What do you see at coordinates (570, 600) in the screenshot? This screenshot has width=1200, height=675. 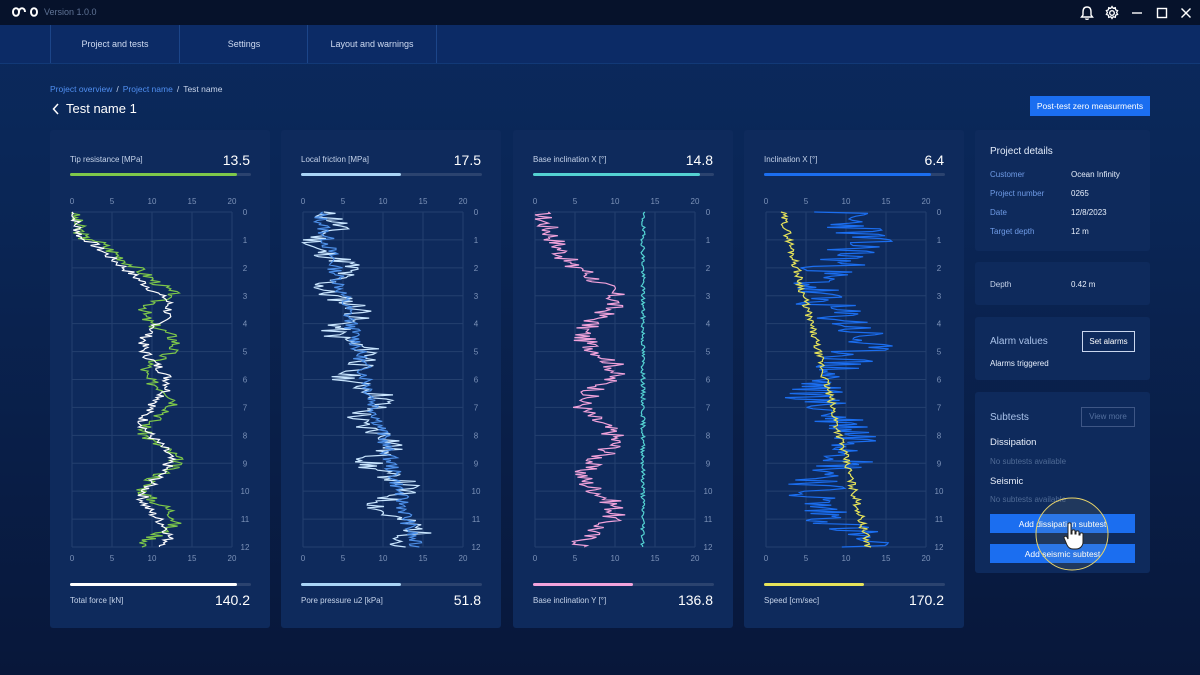 I see `bottom-metric-label: Base inclination Y [°]` at bounding box center [570, 600].